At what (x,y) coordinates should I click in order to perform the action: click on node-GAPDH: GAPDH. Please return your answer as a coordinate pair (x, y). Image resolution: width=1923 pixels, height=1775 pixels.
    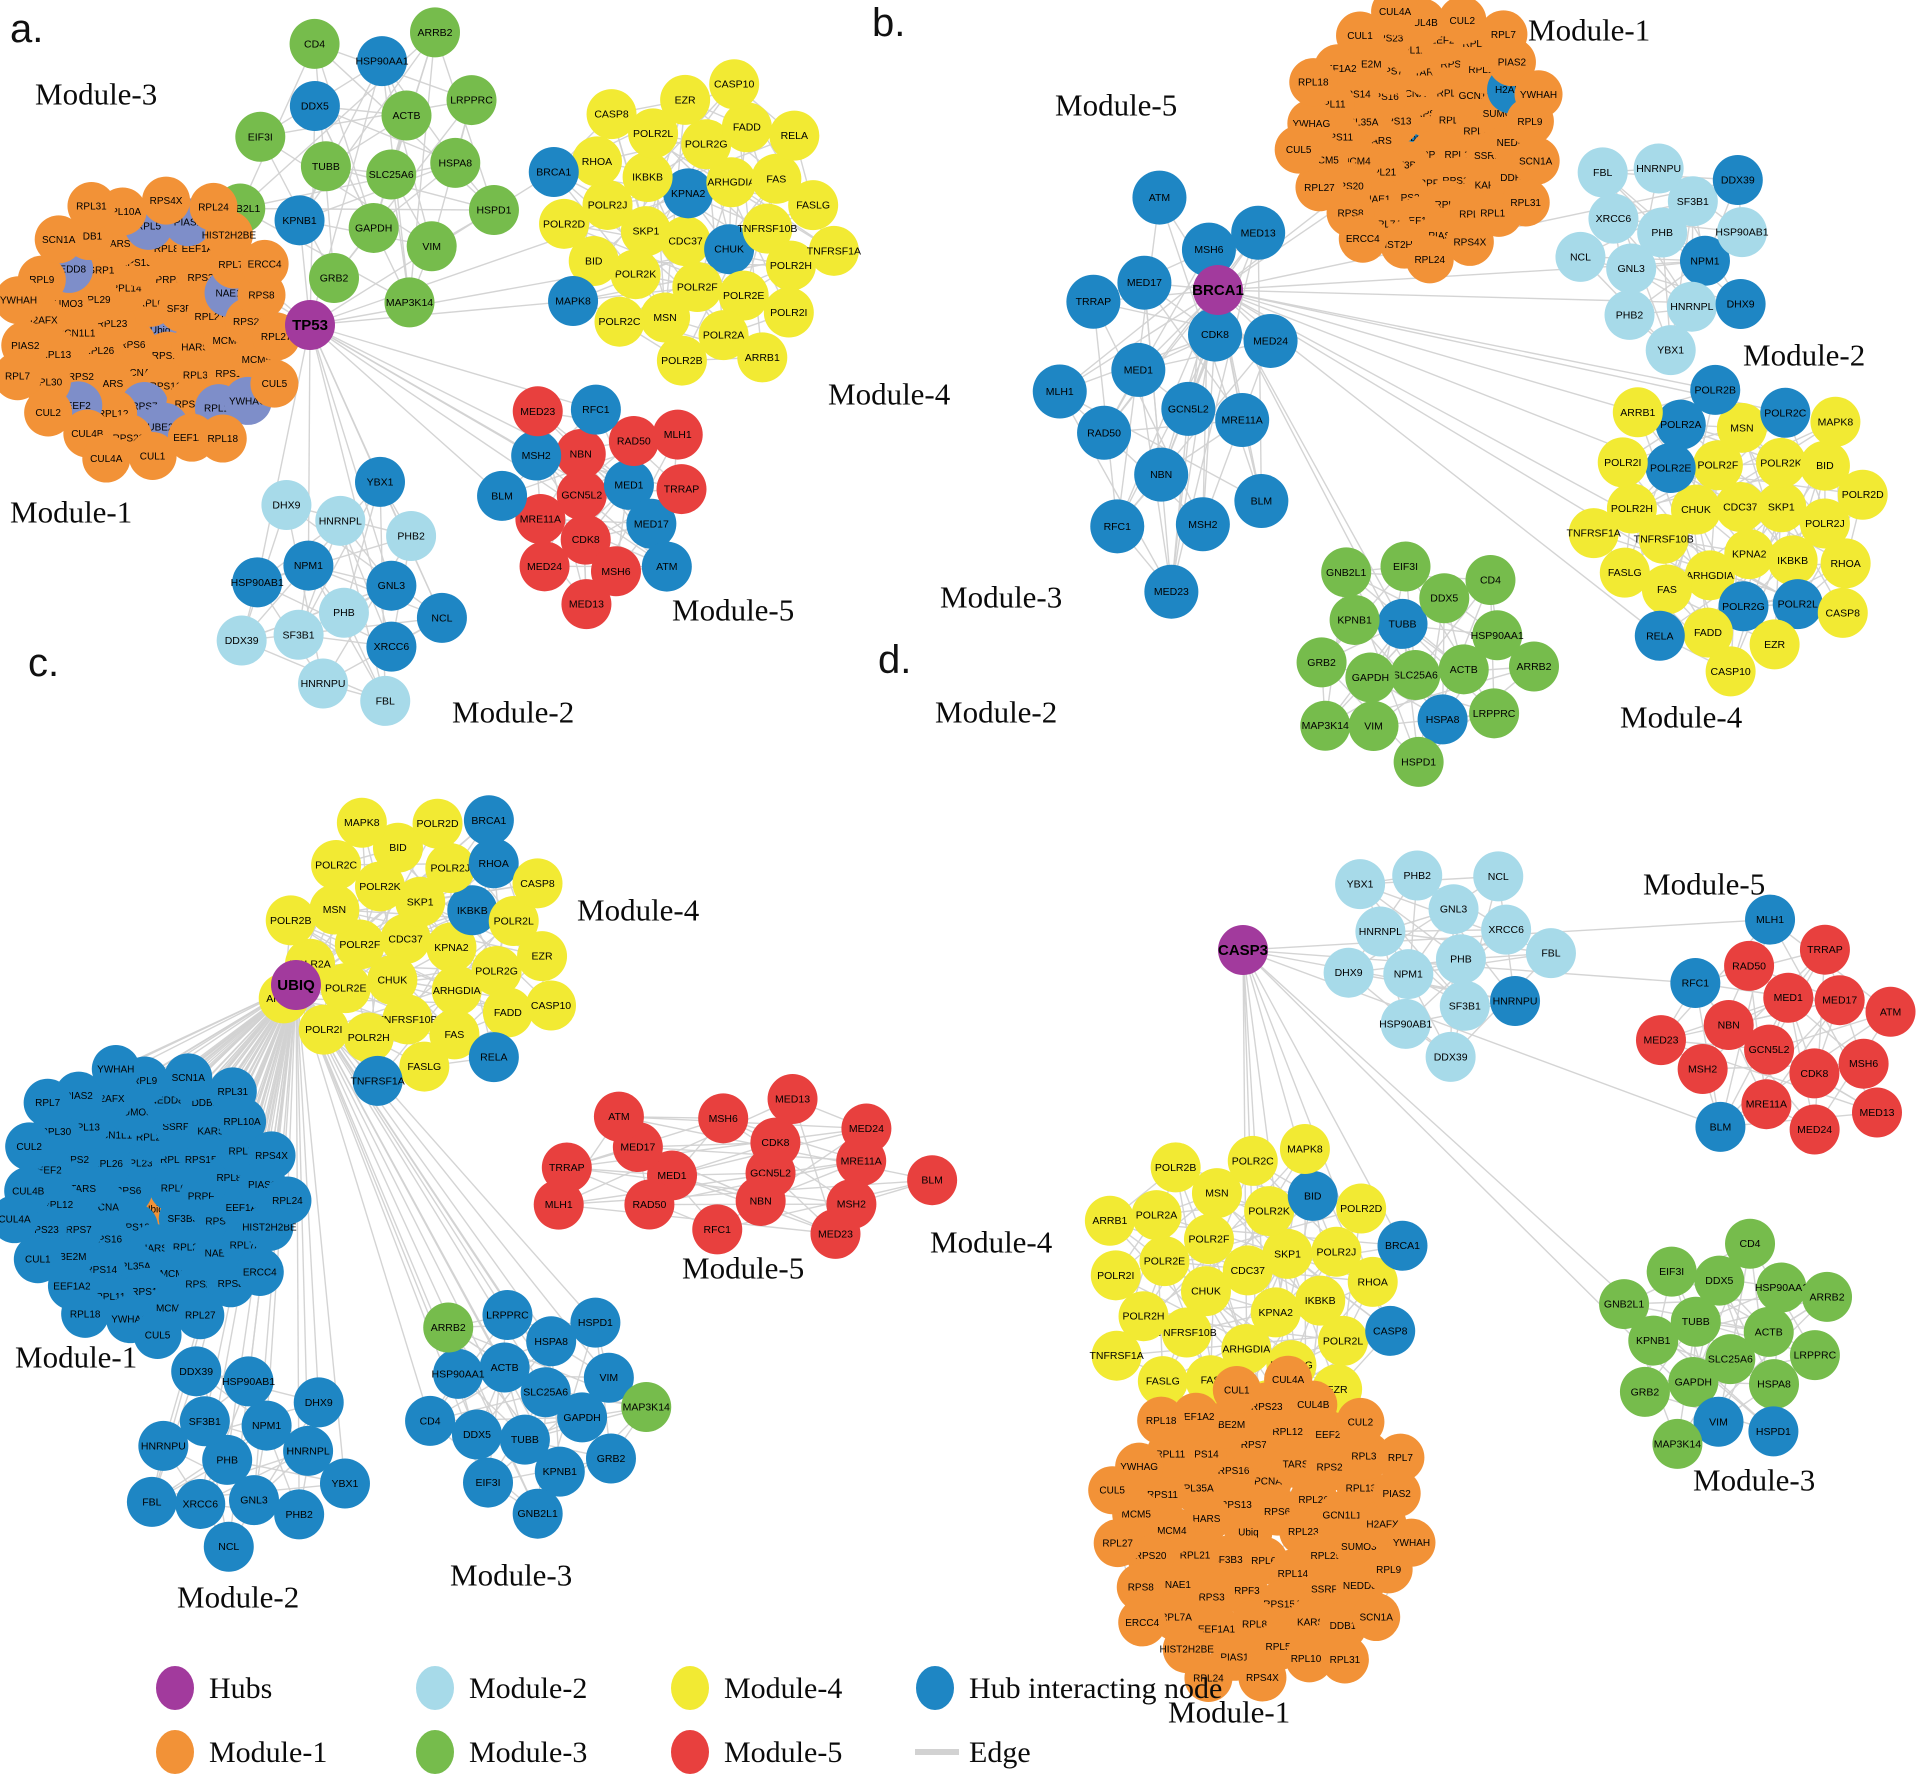
    Looking at the image, I should click on (373, 227).